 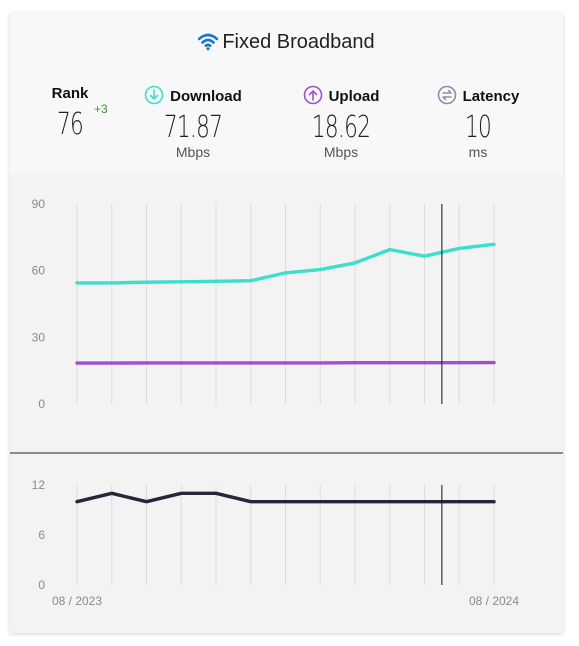 I want to click on rank-metric: Rank 76, so click(x=70, y=113).